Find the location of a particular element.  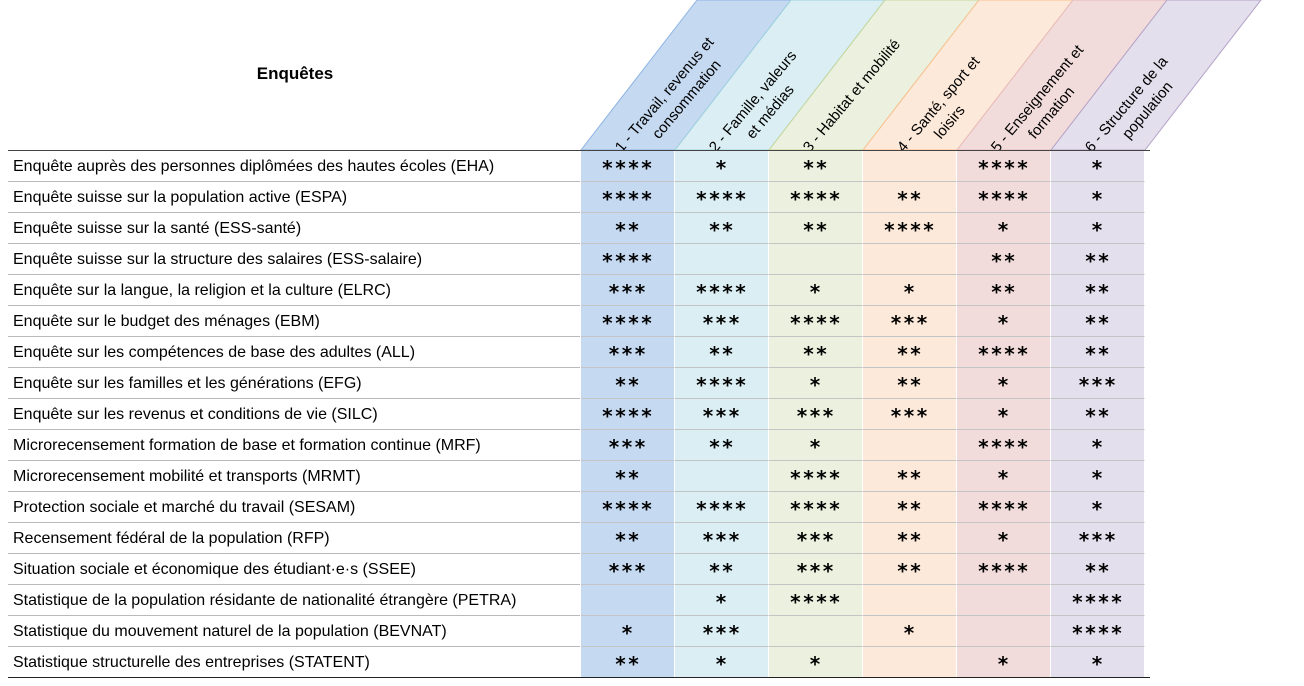

column-header-1: 1 - Travail, revenus et consommation is located at coordinates (685, 78).